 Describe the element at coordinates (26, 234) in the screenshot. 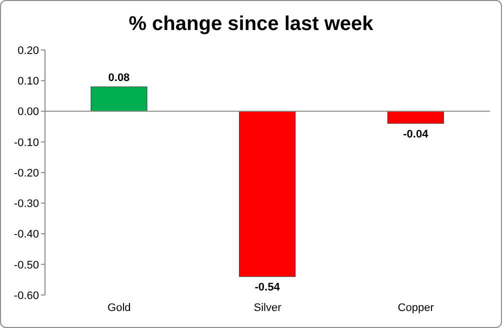

I see `y-tick-label: -0.40` at that location.